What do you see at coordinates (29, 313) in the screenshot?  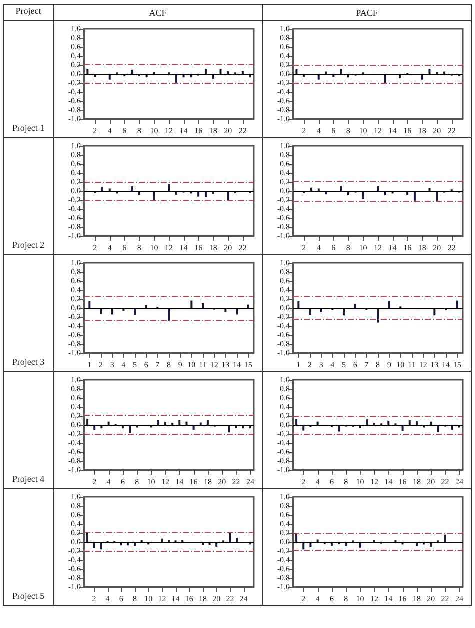 I see `text: Project 3` at bounding box center [29, 313].